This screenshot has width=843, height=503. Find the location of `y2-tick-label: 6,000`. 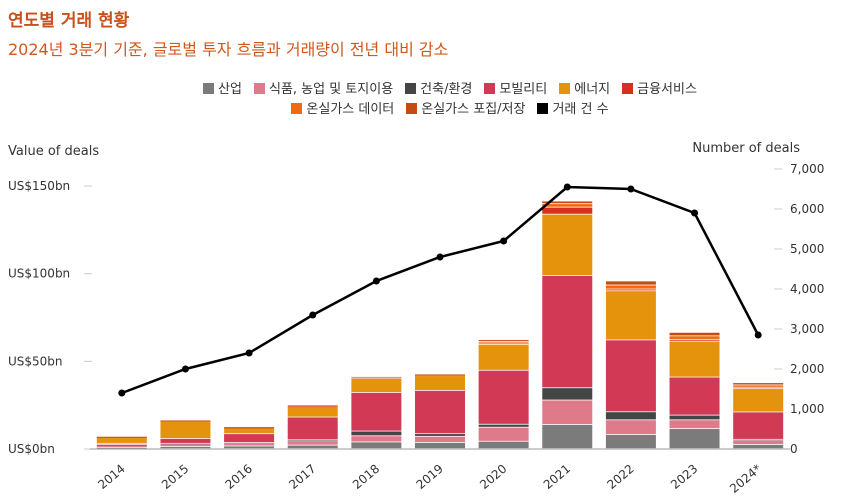

y2-tick-label: 6,000 is located at coordinates (807, 209).